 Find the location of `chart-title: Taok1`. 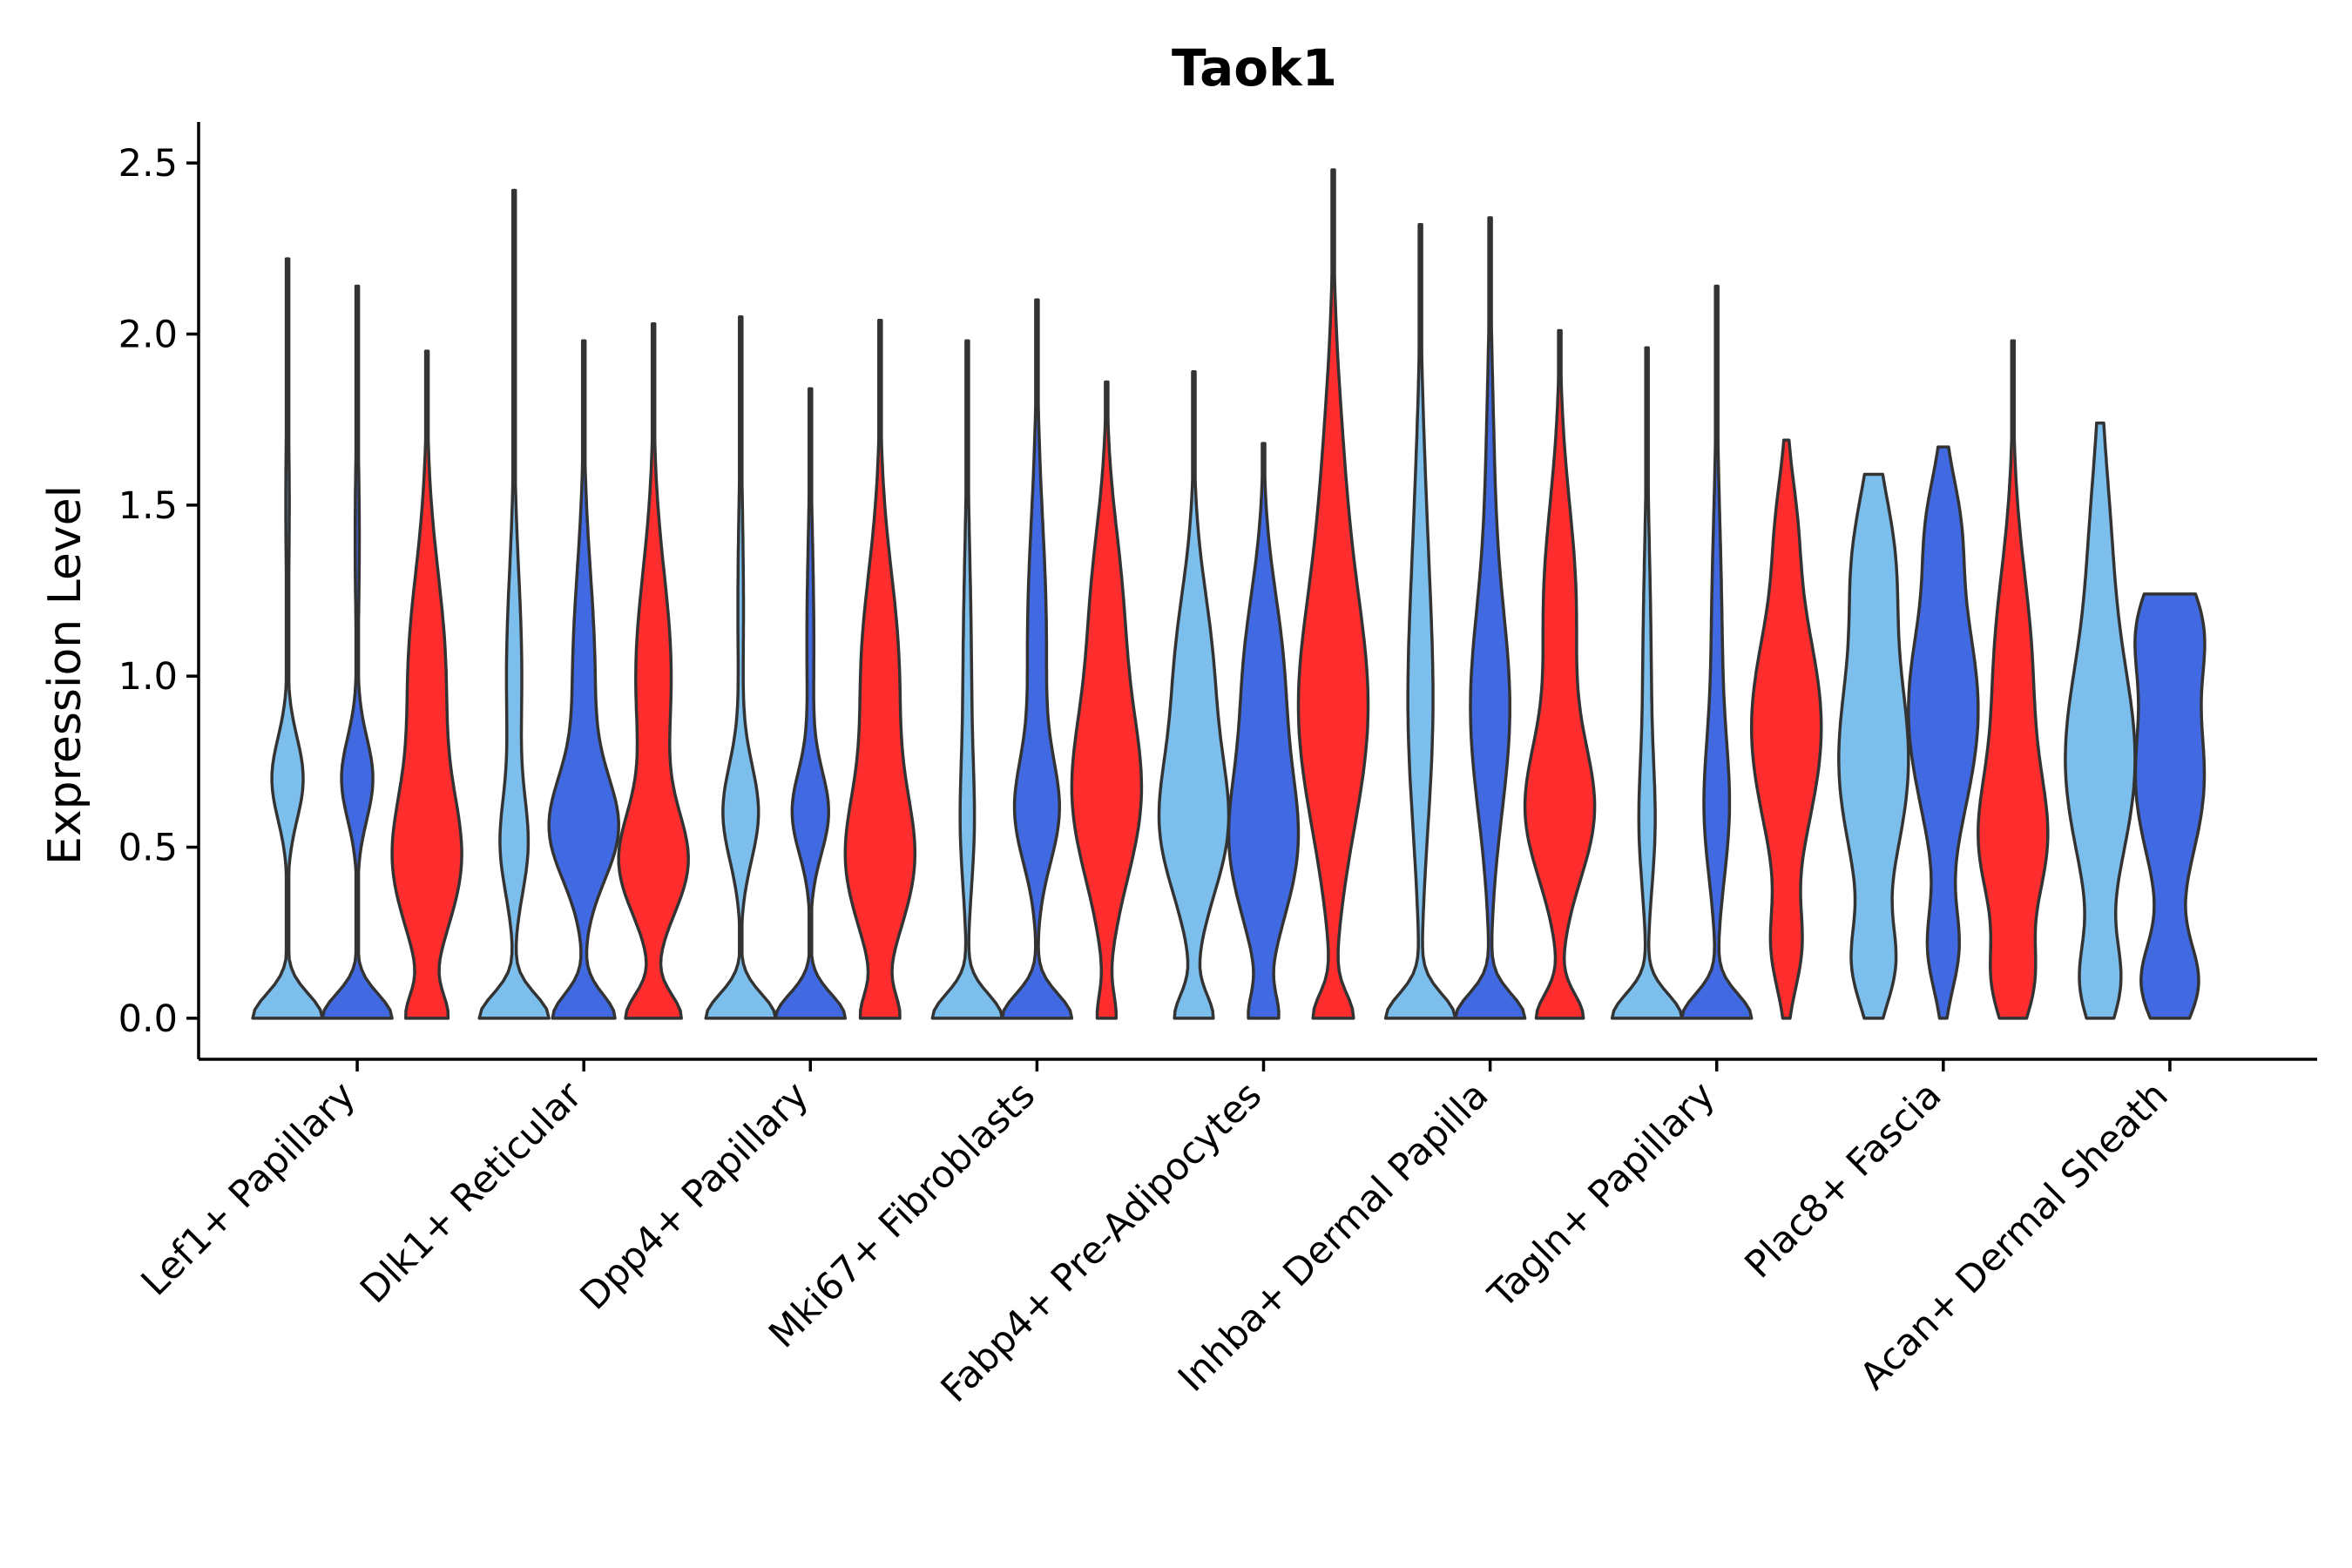

chart-title: Taok1 is located at coordinates (1254, 68).